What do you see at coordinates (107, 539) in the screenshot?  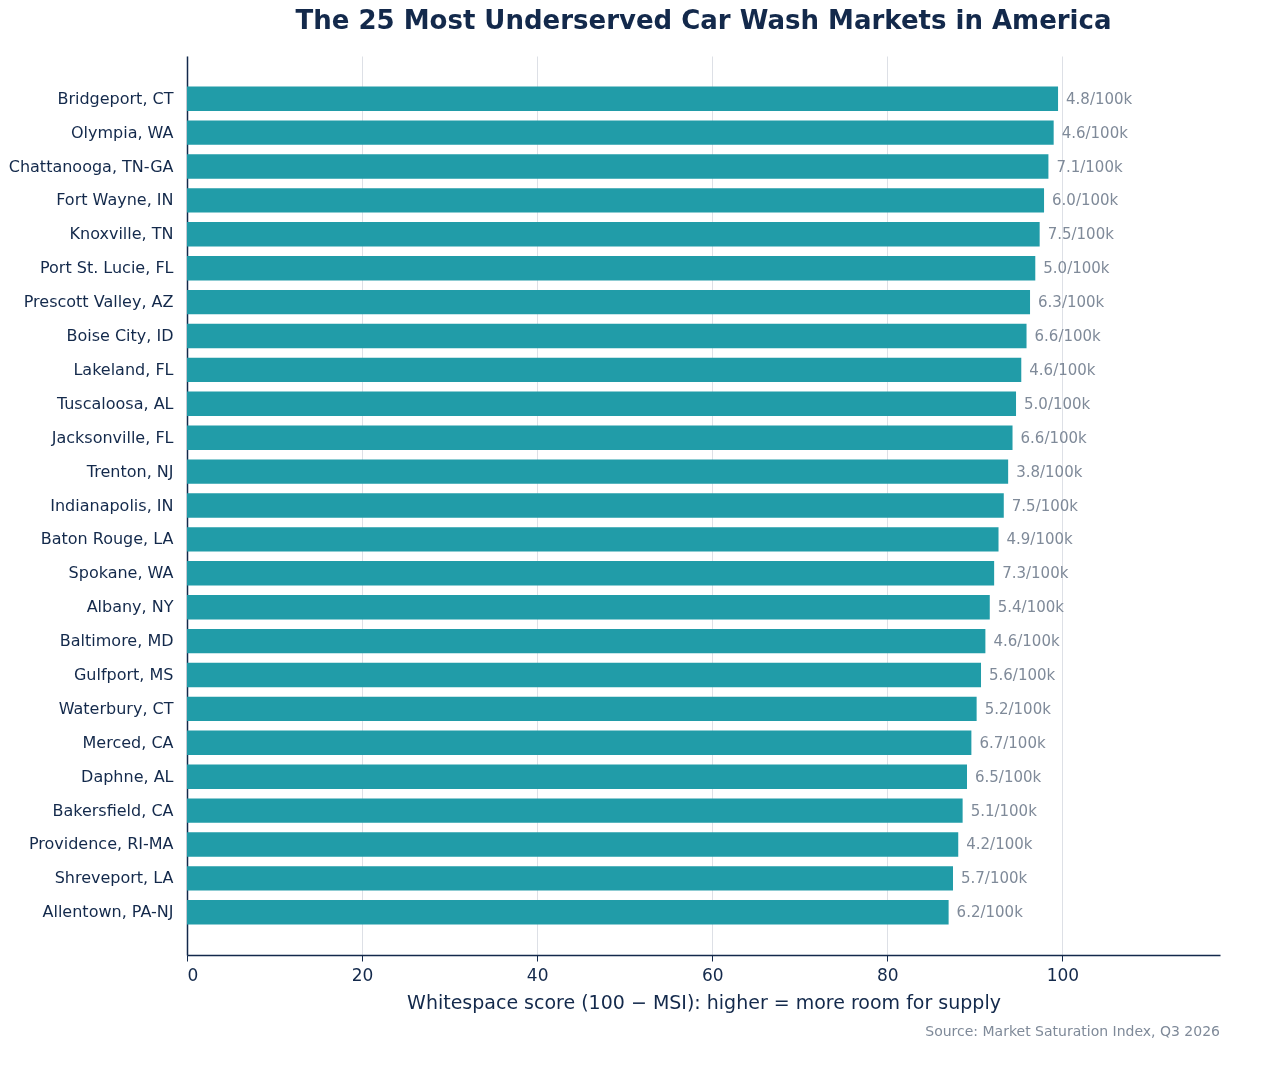 I see `y-tick-label: Baton Rouge, LA` at bounding box center [107, 539].